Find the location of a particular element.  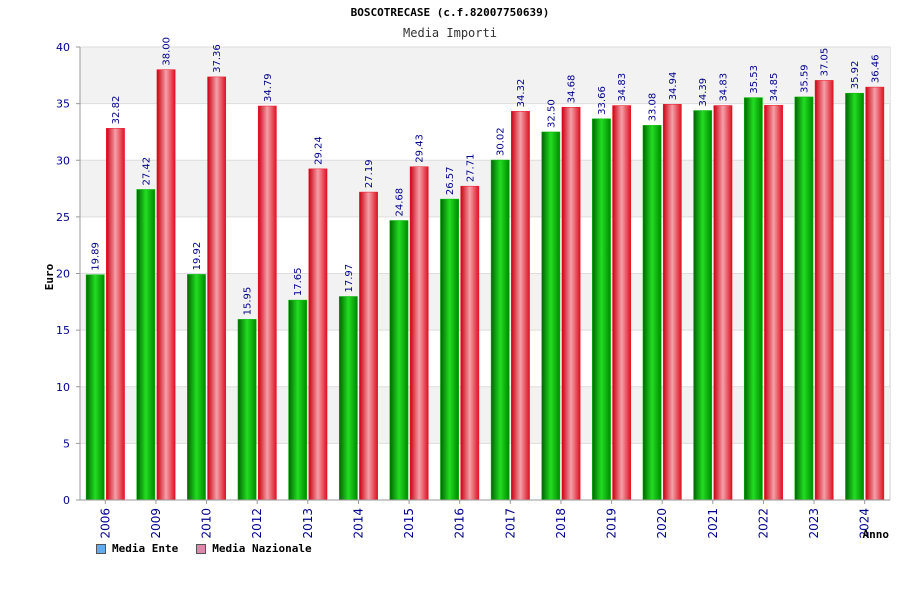

data-label: 30.02 is located at coordinates (501, 141).